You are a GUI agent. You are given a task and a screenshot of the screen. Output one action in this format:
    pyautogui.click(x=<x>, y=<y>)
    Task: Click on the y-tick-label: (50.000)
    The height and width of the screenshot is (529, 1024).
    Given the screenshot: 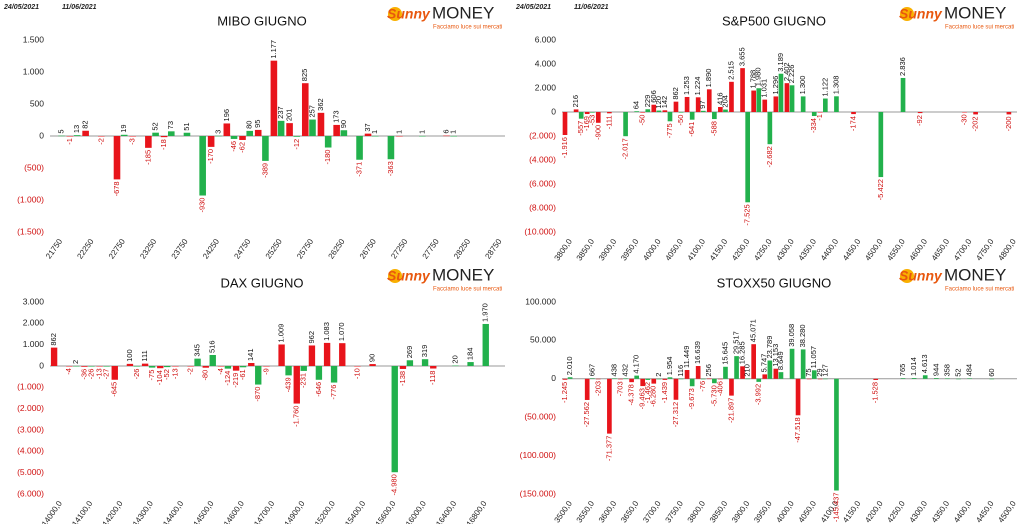 What is the action you would take?
    pyautogui.click(x=540, y=416)
    